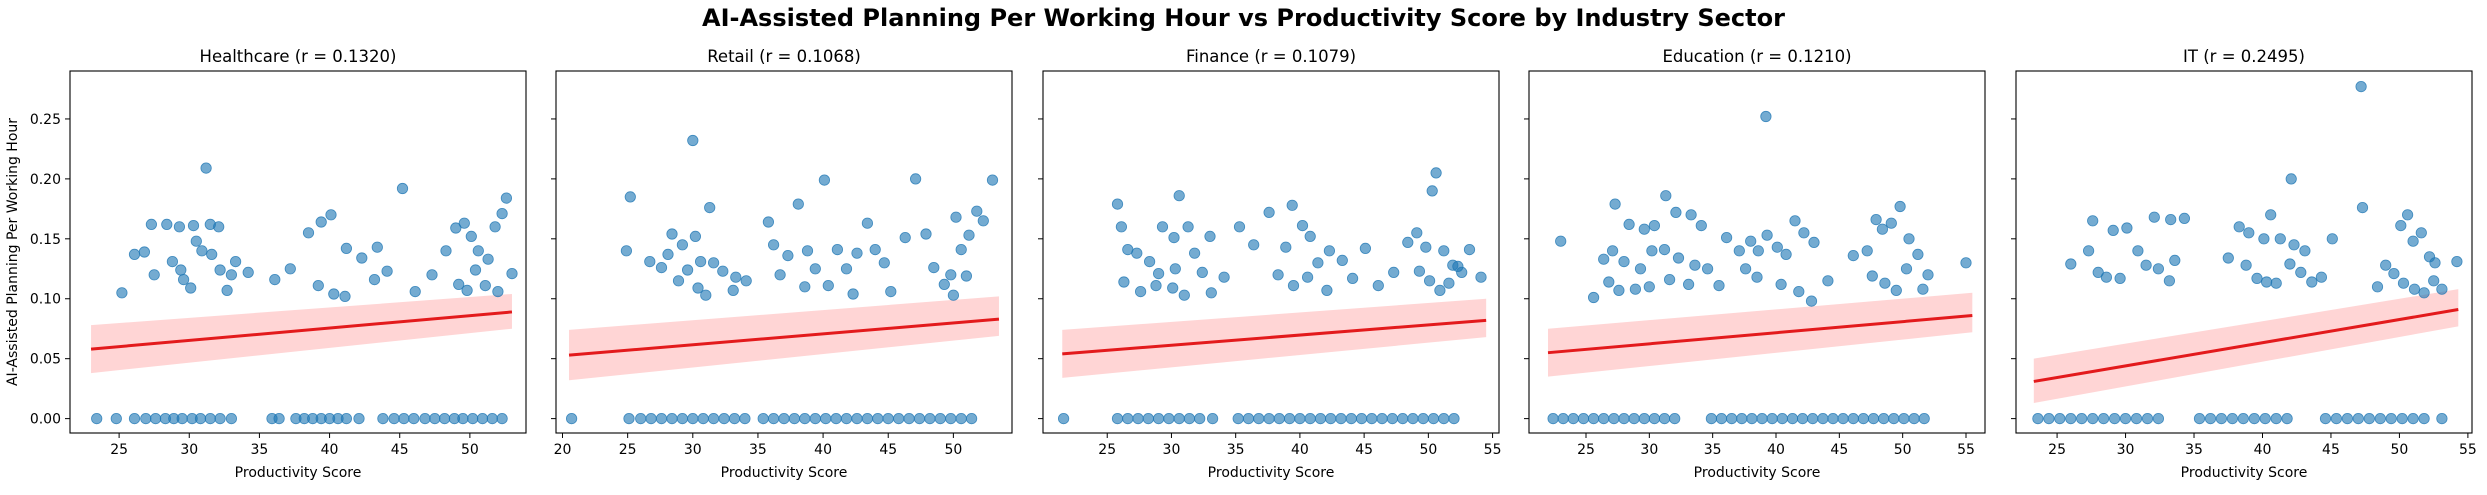 Image resolution: width=2487 pixels, height=495 pixels. Describe the element at coordinates (1839, 450) in the screenshot. I see `x-tick-label: 45` at that location.